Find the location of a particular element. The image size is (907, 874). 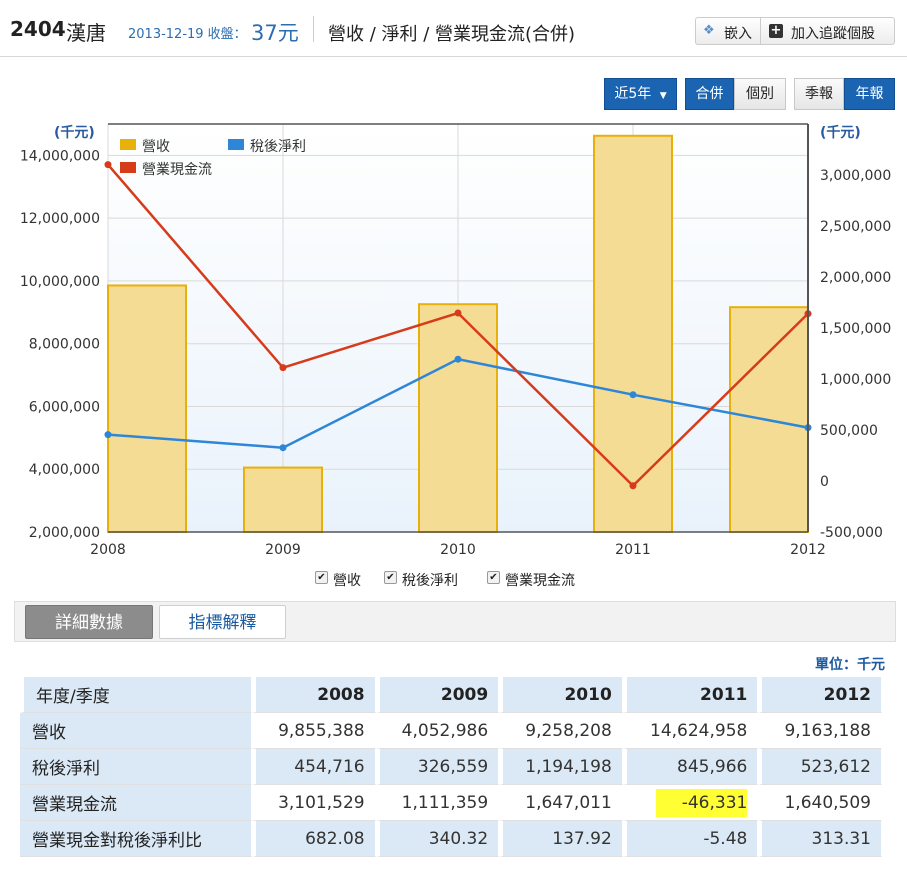

individual-button: 個別 is located at coordinates (760, 94).